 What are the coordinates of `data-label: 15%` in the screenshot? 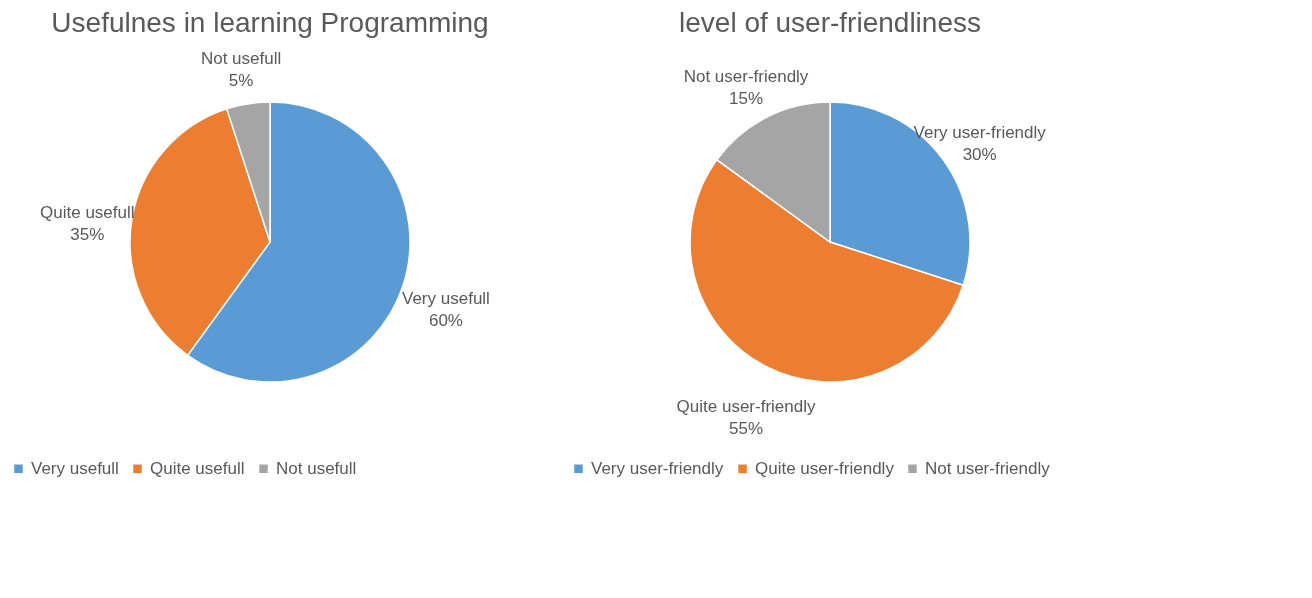 It's located at (746, 99).